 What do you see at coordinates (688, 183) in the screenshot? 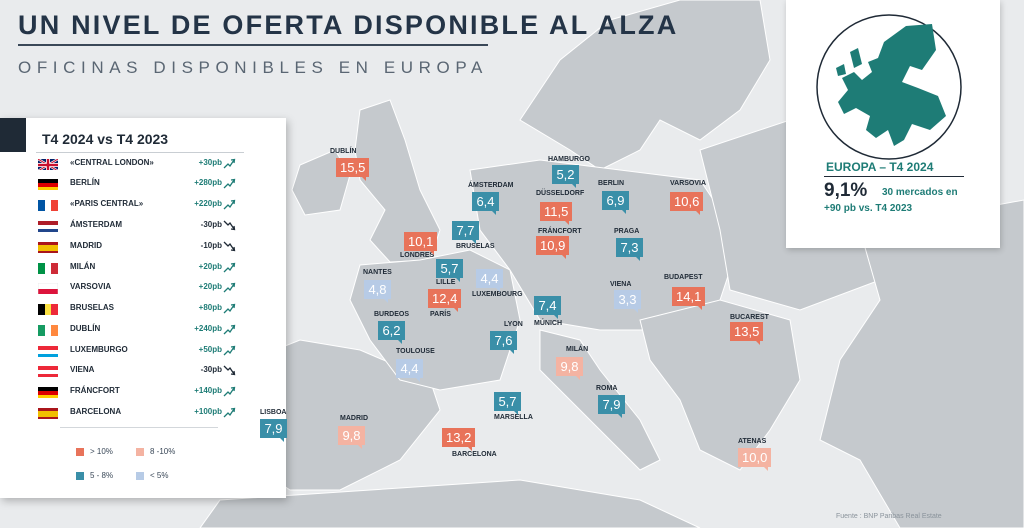
I see `city-label: VARSOVIA` at bounding box center [688, 183].